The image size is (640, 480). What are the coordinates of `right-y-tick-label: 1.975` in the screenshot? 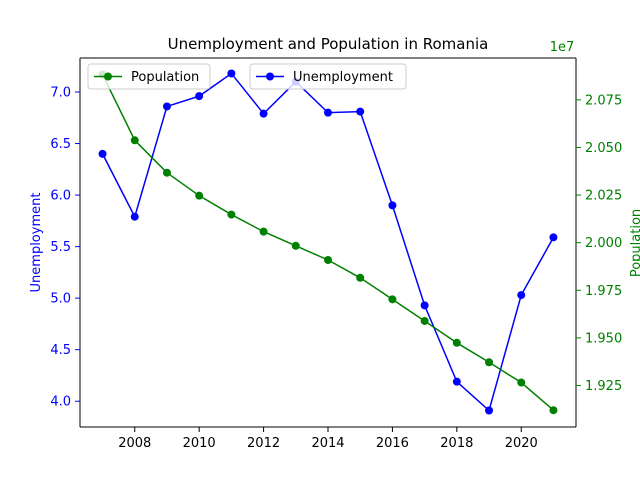 It's located at (603, 291).